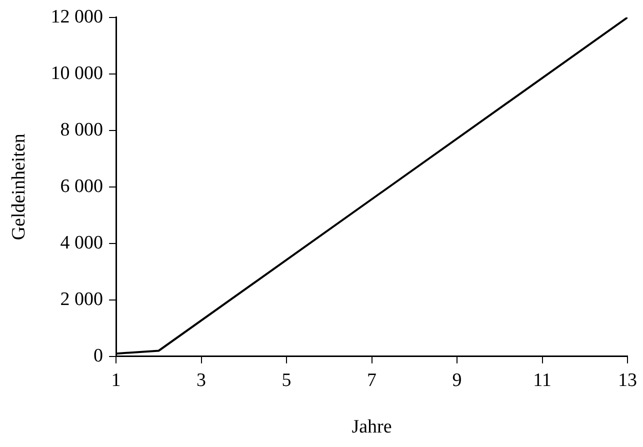 Image resolution: width=643 pixels, height=447 pixels. What do you see at coordinates (82, 186) in the screenshot?
I see `y-tick-label: 6 000` at bounding box center [82, 186].